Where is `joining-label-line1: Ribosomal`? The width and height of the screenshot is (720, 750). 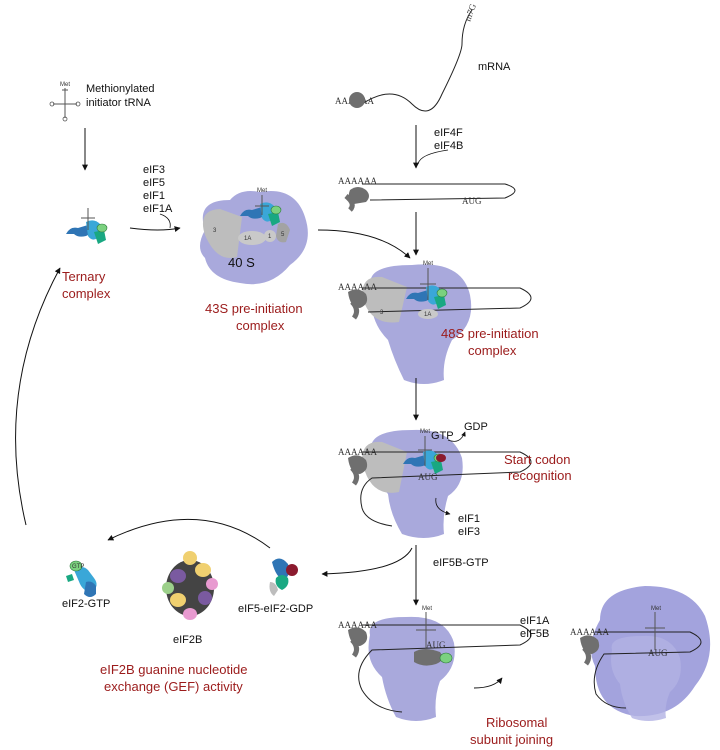 joining-label-line1: Ribosomal is located at coordinates (517, 722).